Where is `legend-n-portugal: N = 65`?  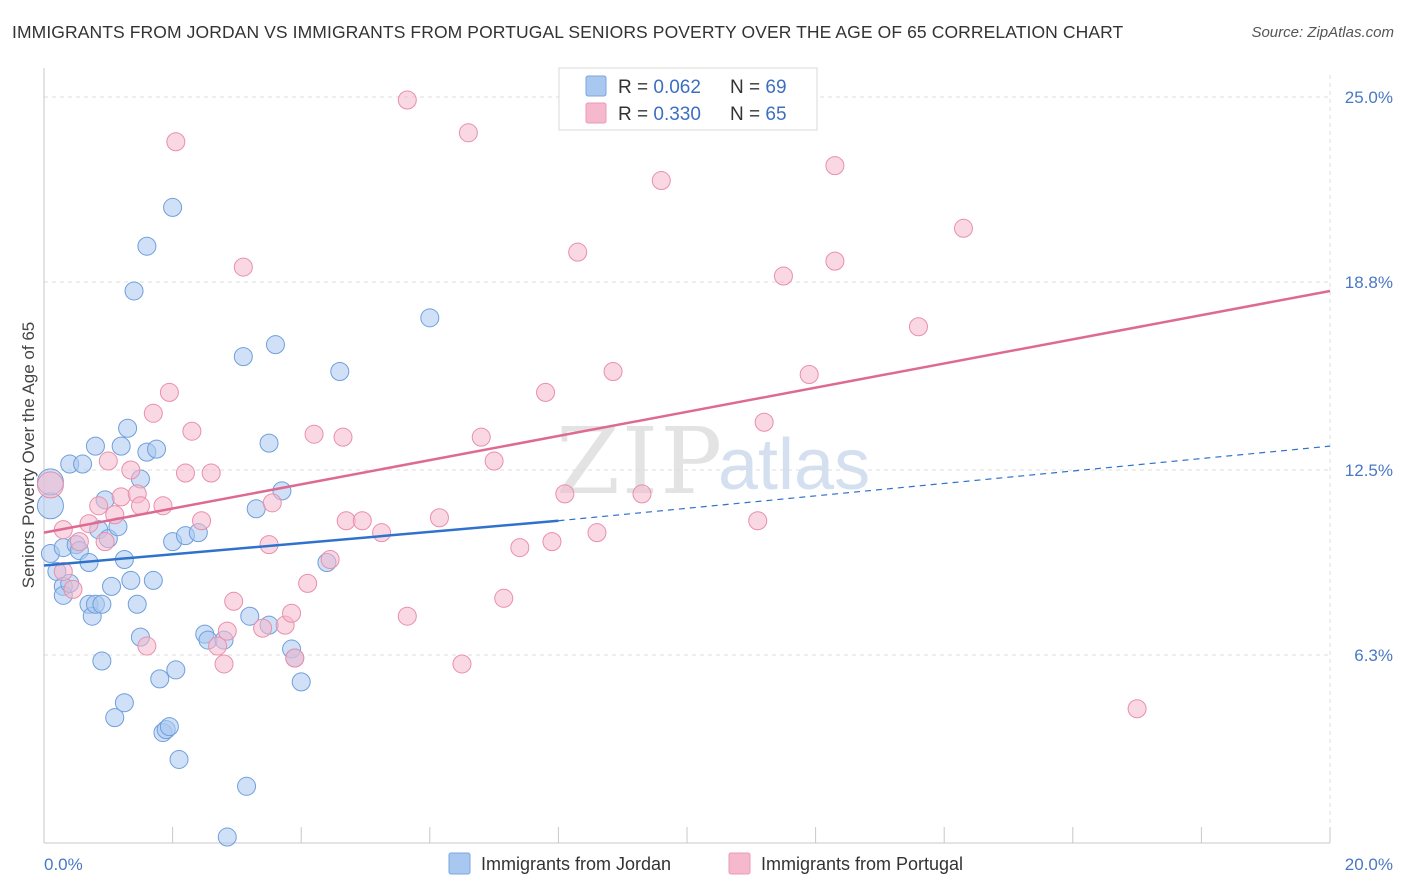 legend-n-portugal: N = 65 is located at coordinates (758, 114).